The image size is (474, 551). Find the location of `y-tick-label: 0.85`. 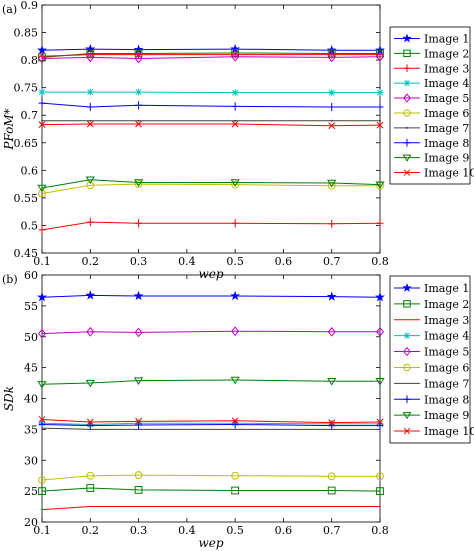

y-tick-label: 0.85 is located at coordinates (26, 33).